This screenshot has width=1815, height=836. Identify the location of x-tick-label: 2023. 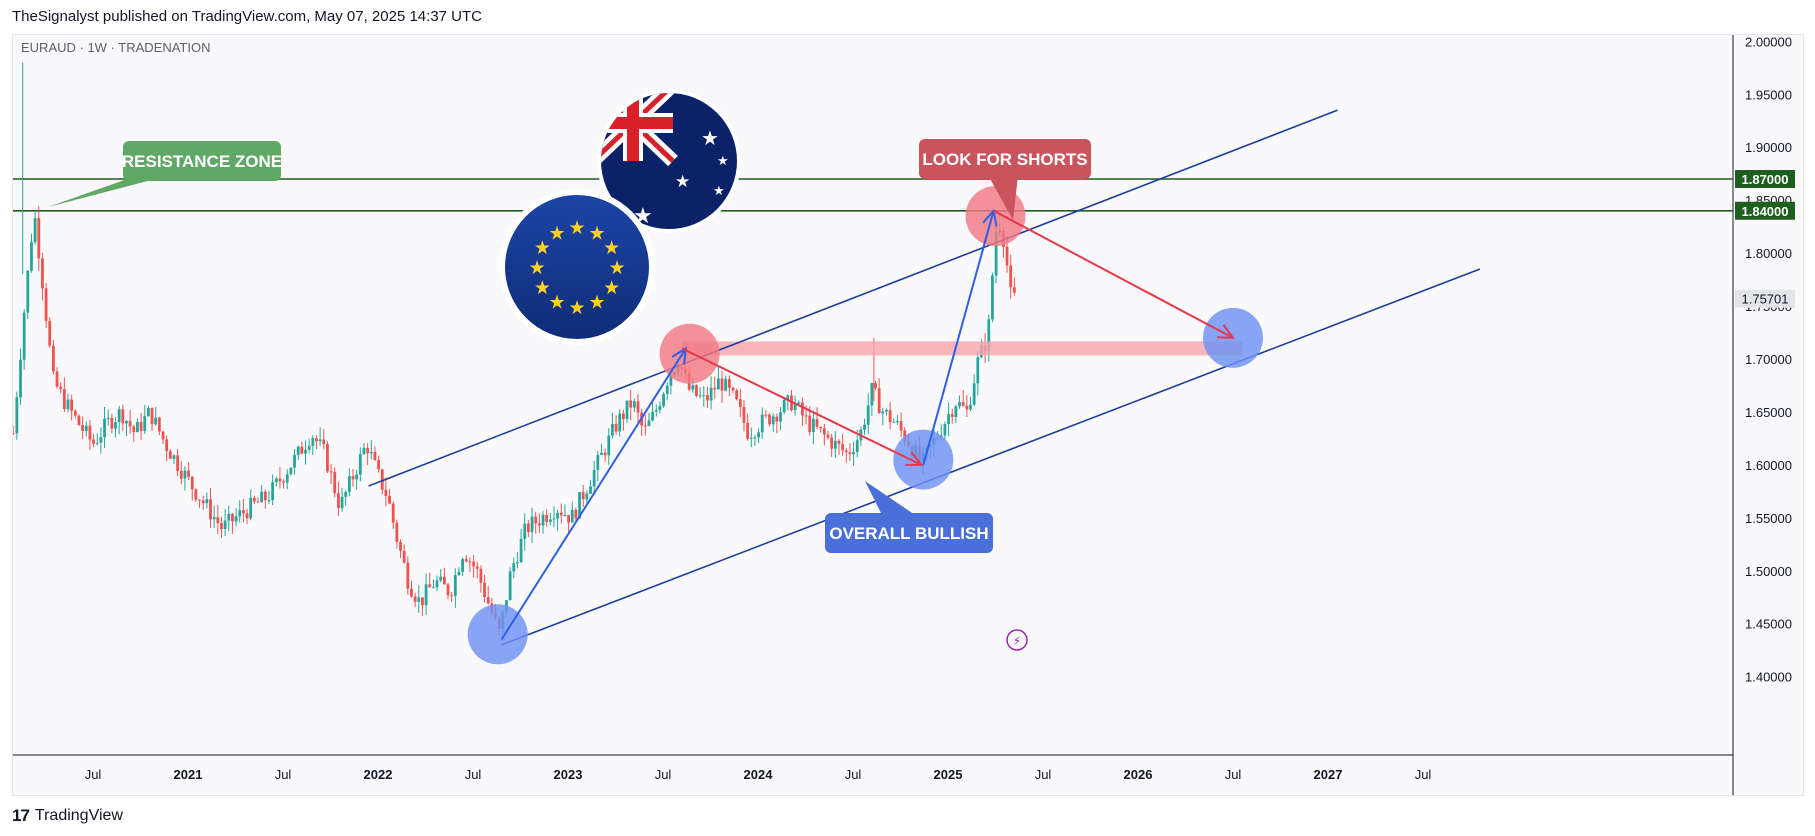
(568, 774).